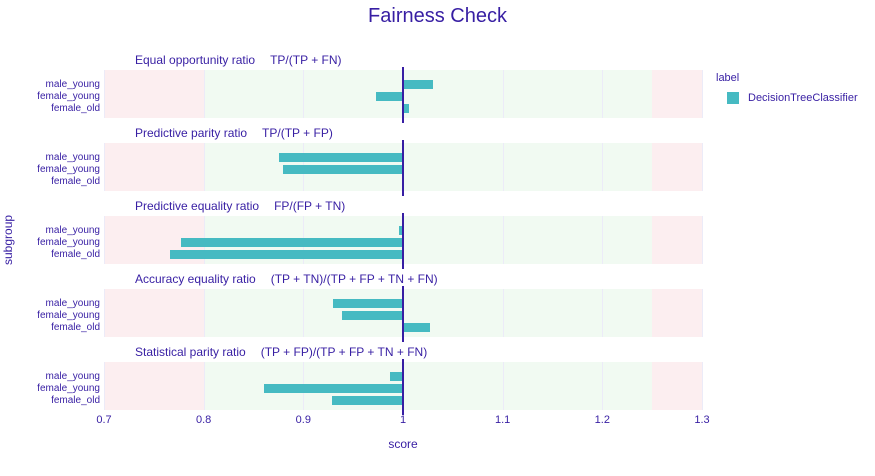  I want to click on xtick-1.3: 1.3, so click(702, 420).